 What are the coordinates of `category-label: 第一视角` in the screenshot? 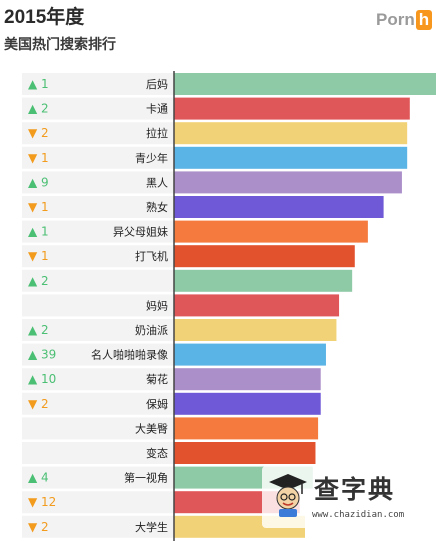 It's located at (146, 478).